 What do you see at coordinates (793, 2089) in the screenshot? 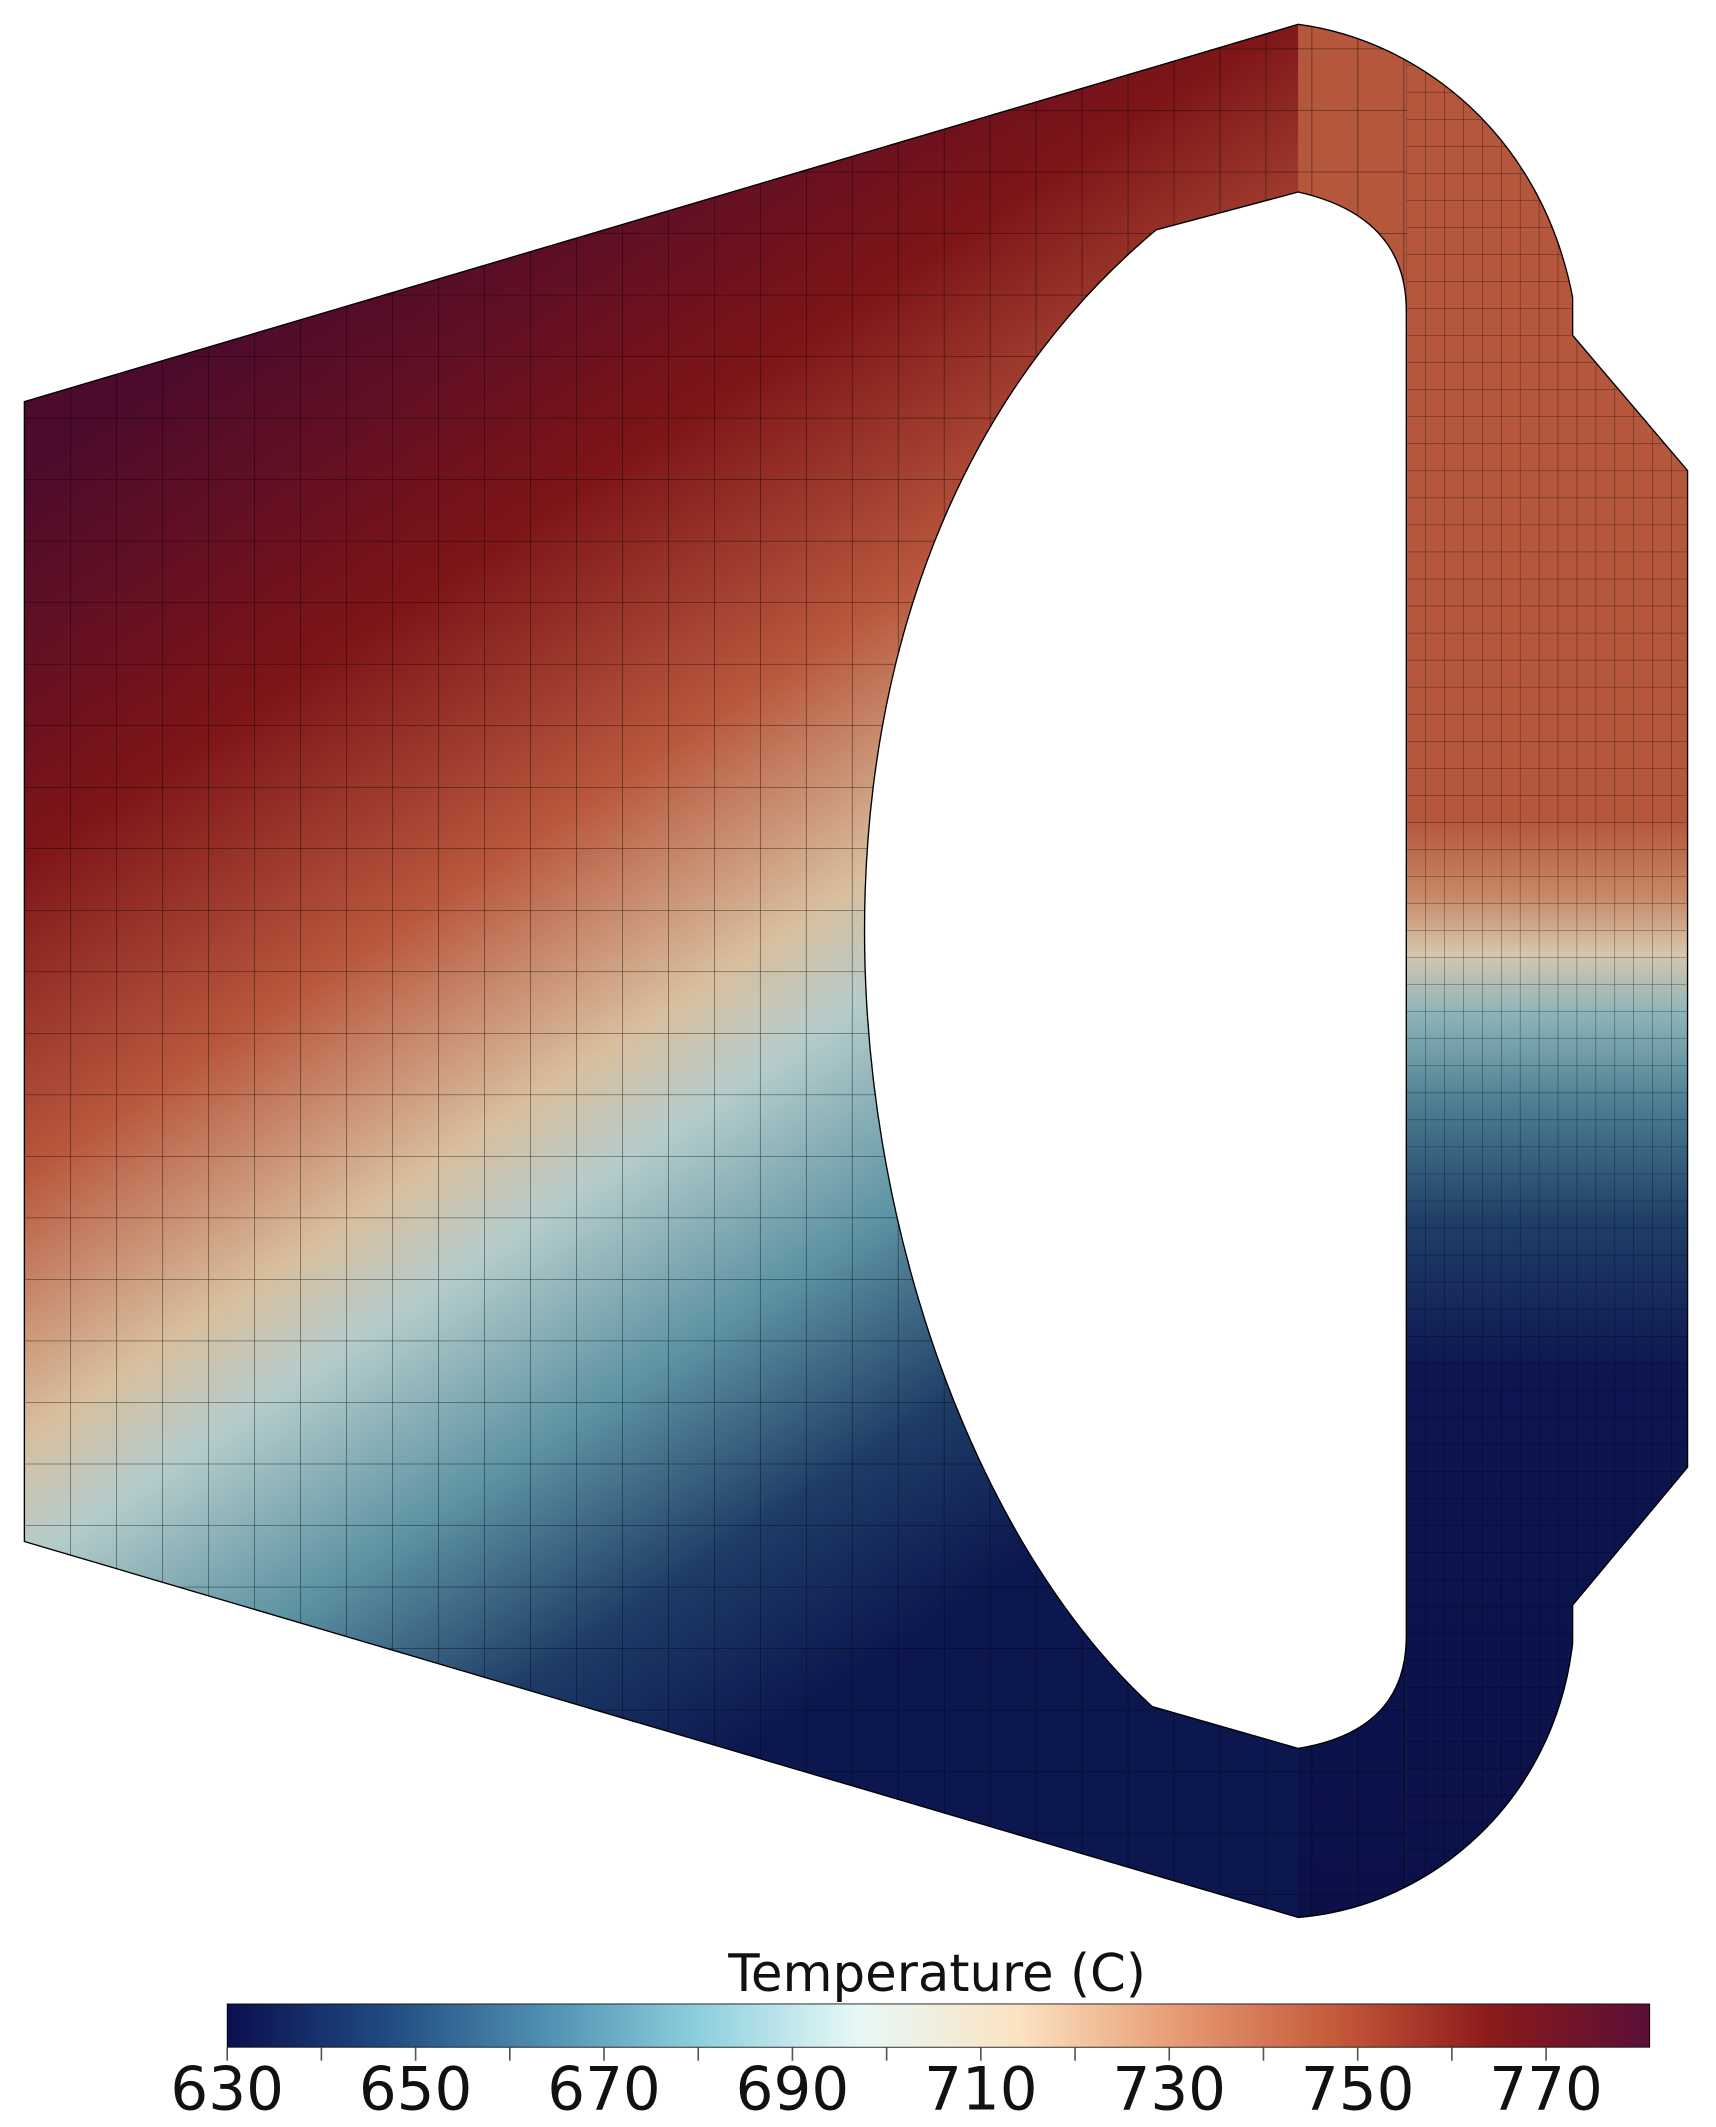
I see `tick-label: 690` at bounding box center [793, 2089].